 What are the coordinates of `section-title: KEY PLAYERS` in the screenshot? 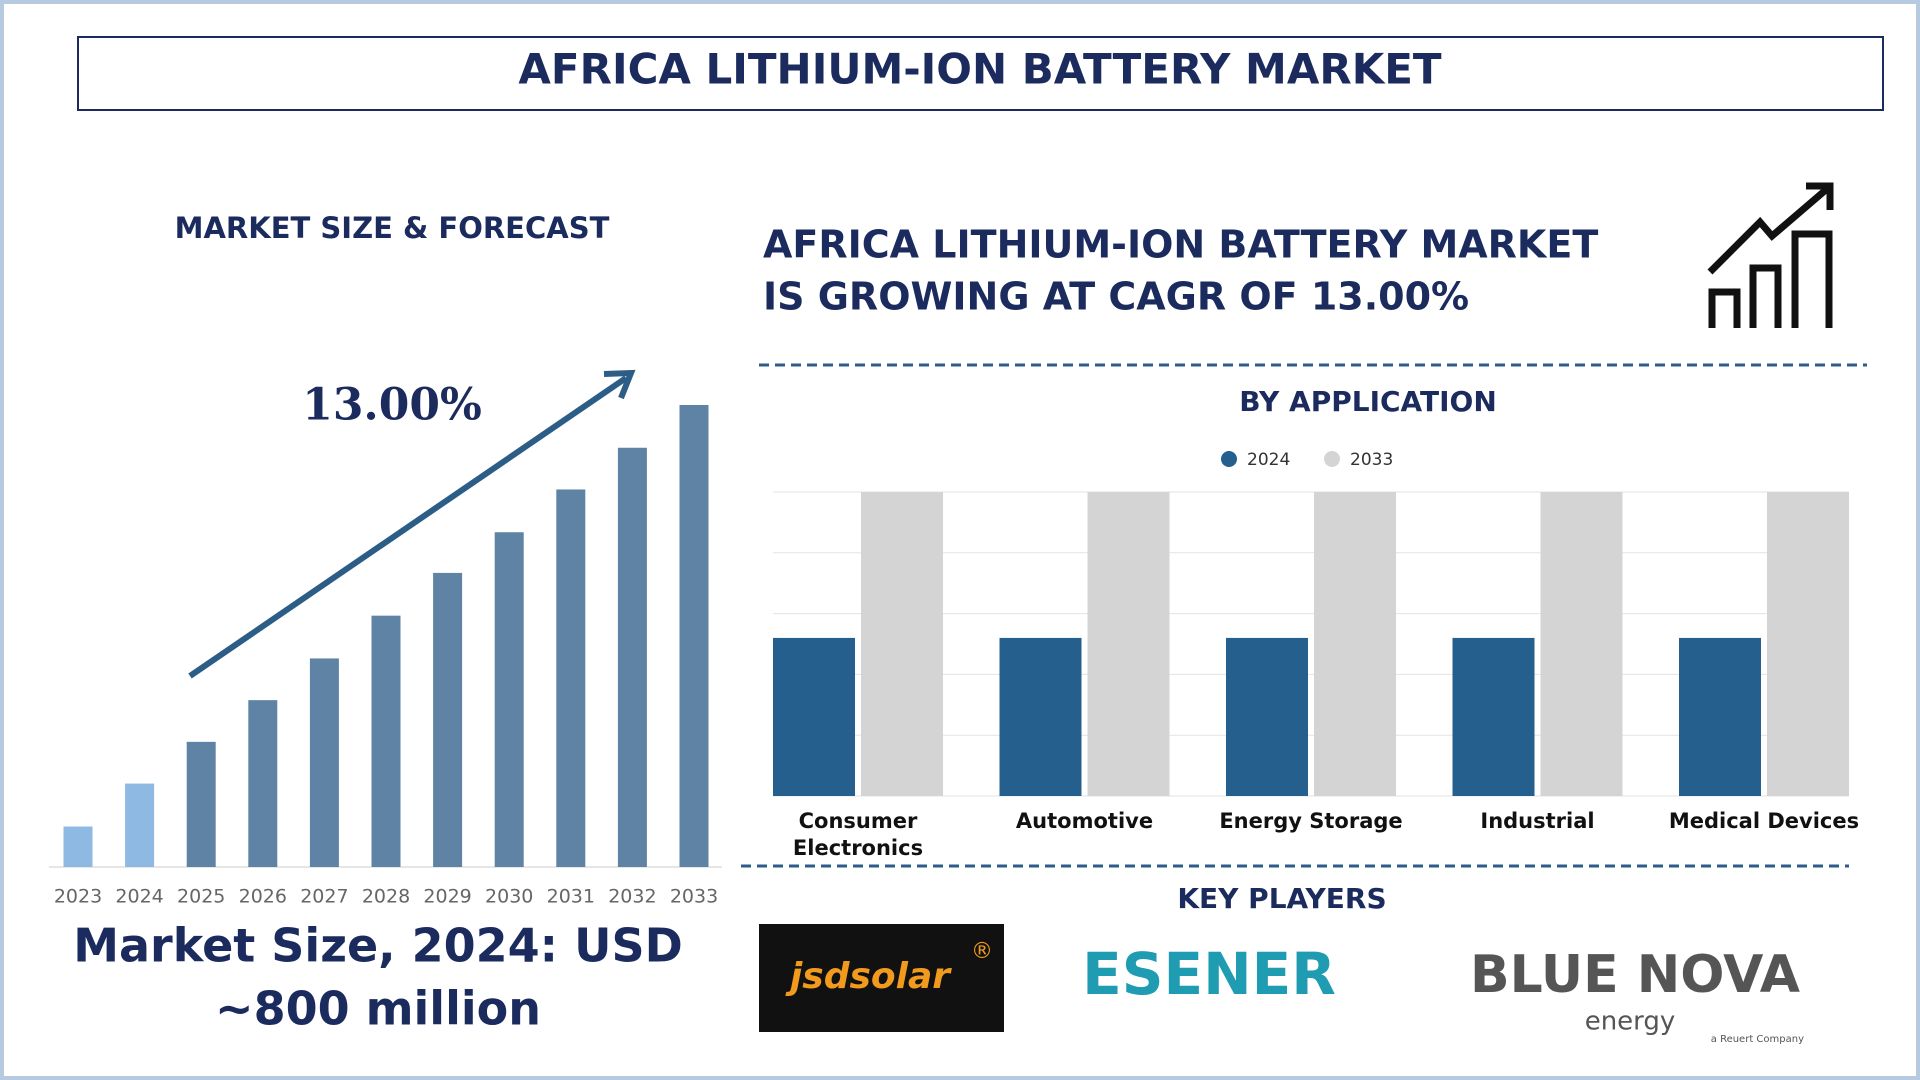 It's located at (1281, 898).